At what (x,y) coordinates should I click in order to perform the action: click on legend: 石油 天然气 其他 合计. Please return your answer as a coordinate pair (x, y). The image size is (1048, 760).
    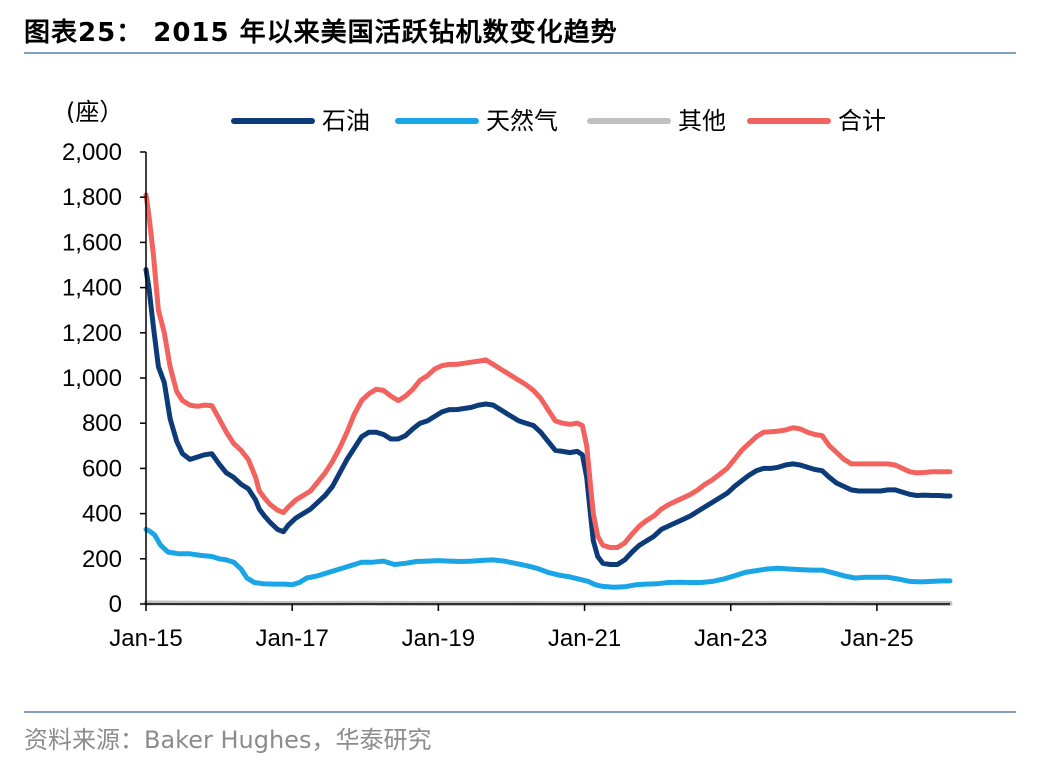
    Looking at the image, I should click on (558, 121).